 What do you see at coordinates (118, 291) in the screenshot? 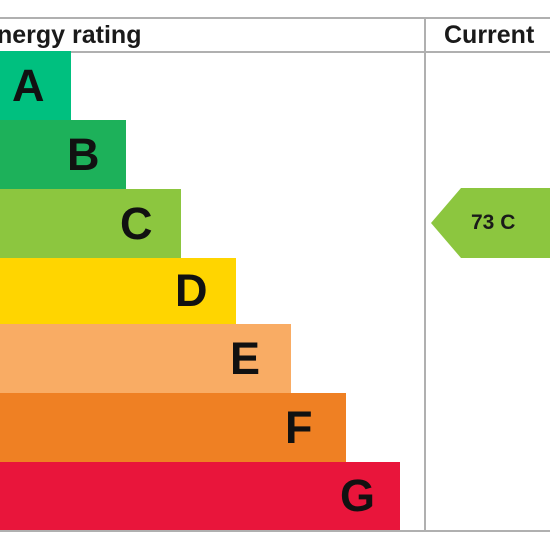
I see `rating-band-d: D` at bounding box center [118, 291].